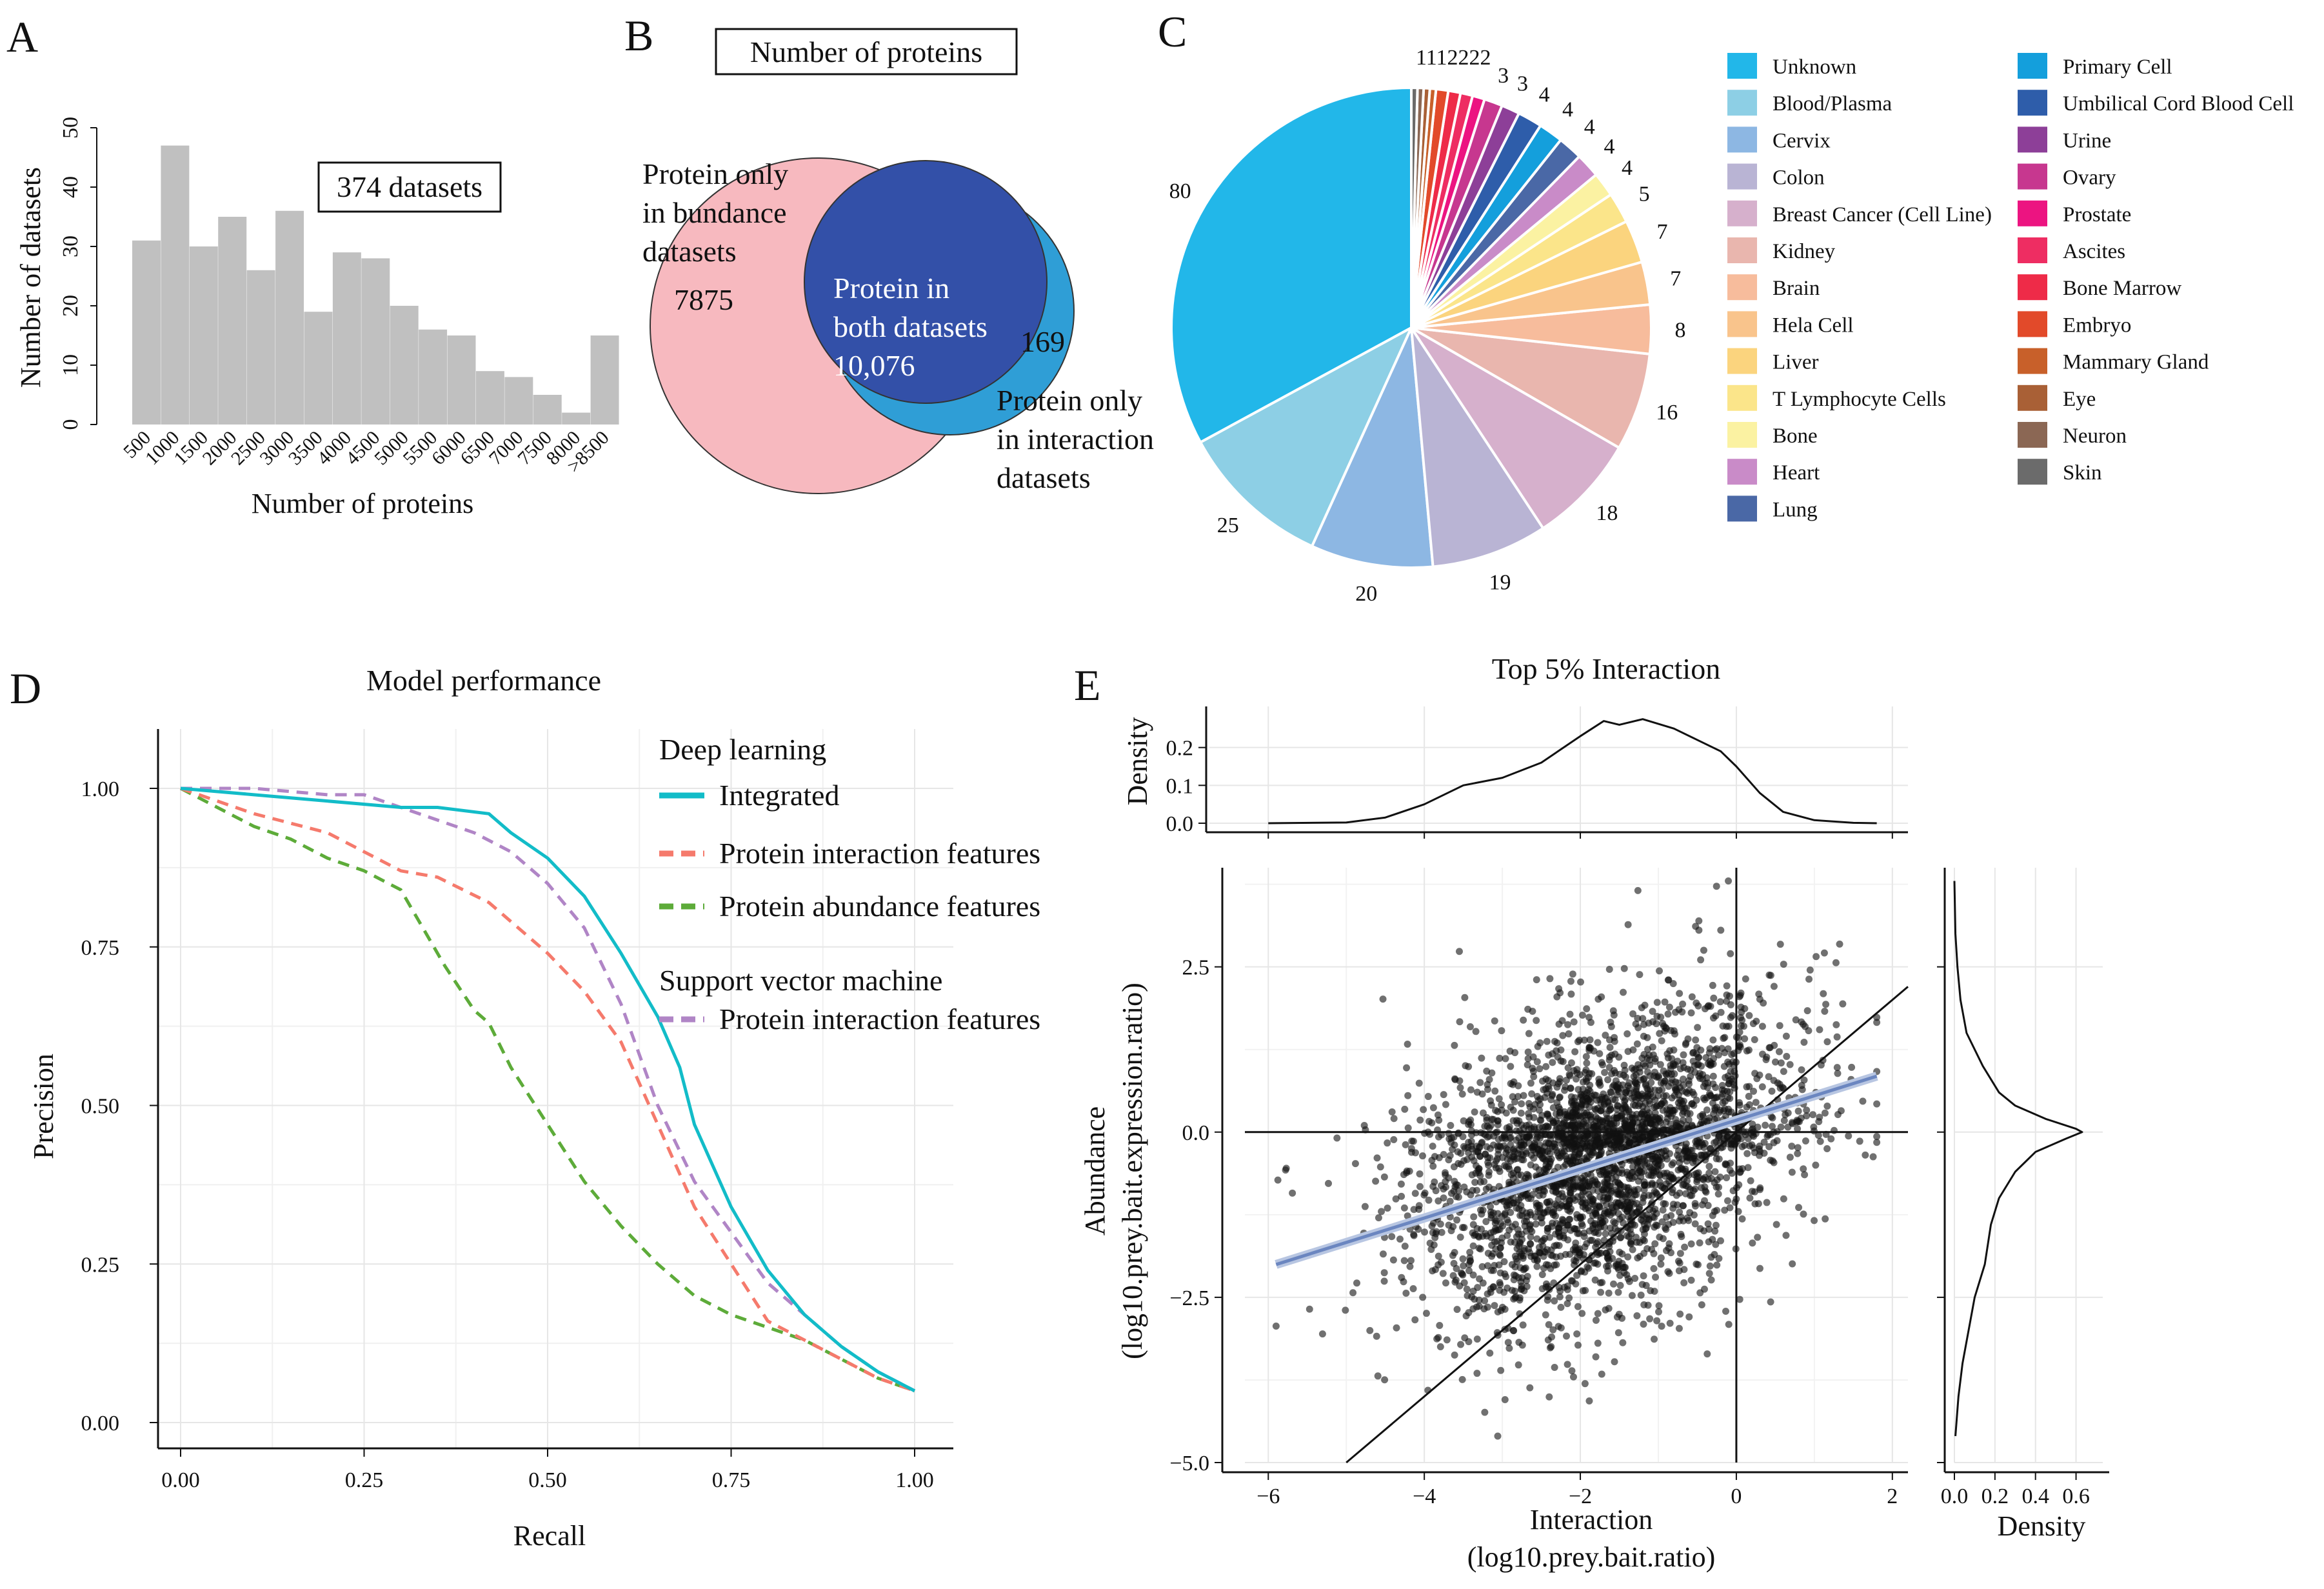 The height and width of the screenshot is (1589, 2324). Describe the element at coordinates (891, 288) in the screenshot. I see `venn-overlap-label-line1: Protein in` at that location.